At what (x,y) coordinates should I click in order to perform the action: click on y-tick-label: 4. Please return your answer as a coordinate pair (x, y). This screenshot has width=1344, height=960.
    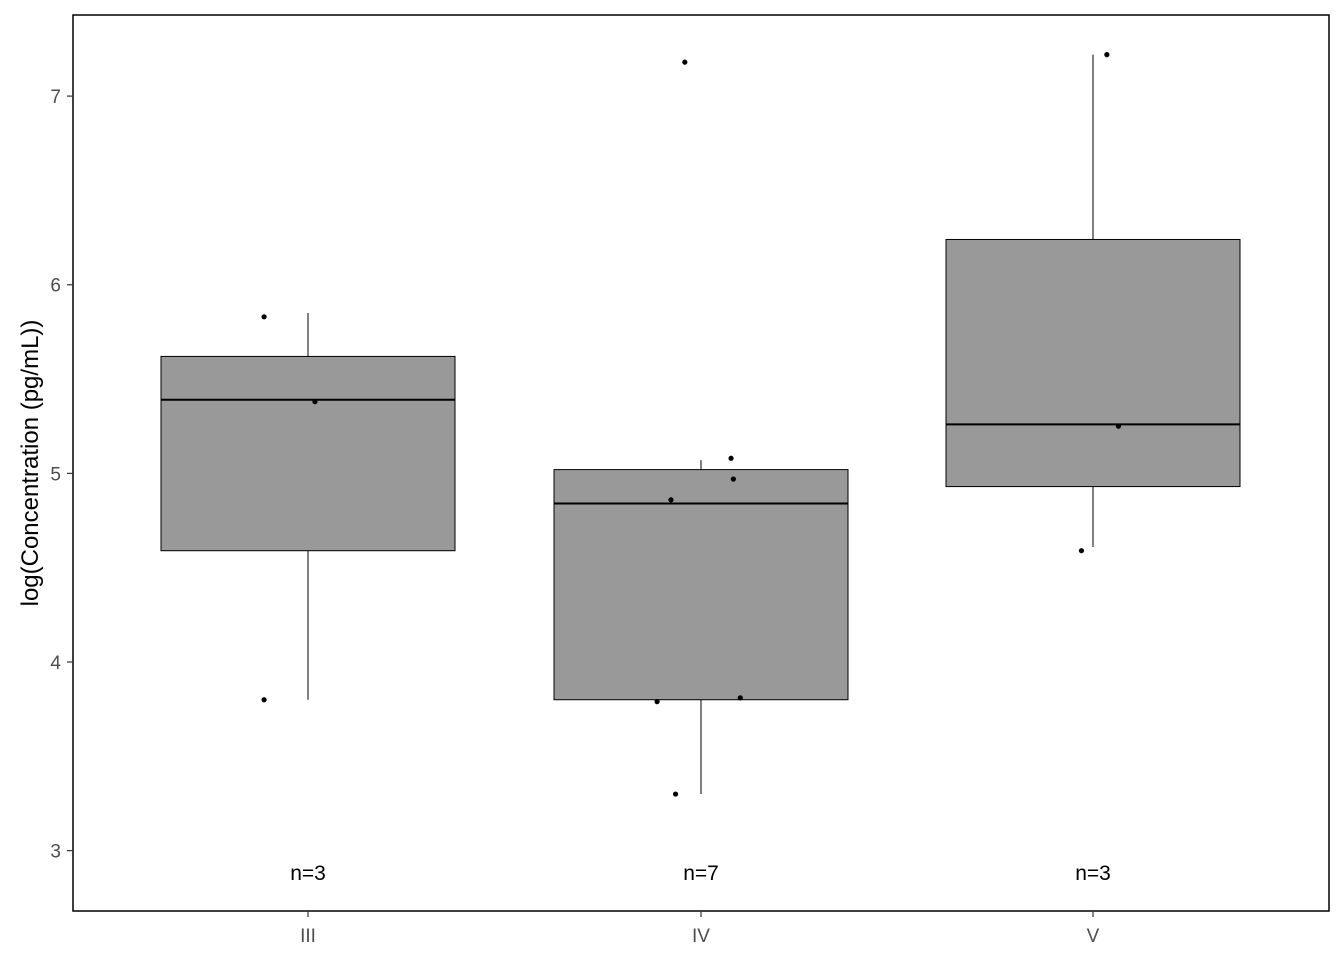
    Looking at the image, I should click on (55, 663).